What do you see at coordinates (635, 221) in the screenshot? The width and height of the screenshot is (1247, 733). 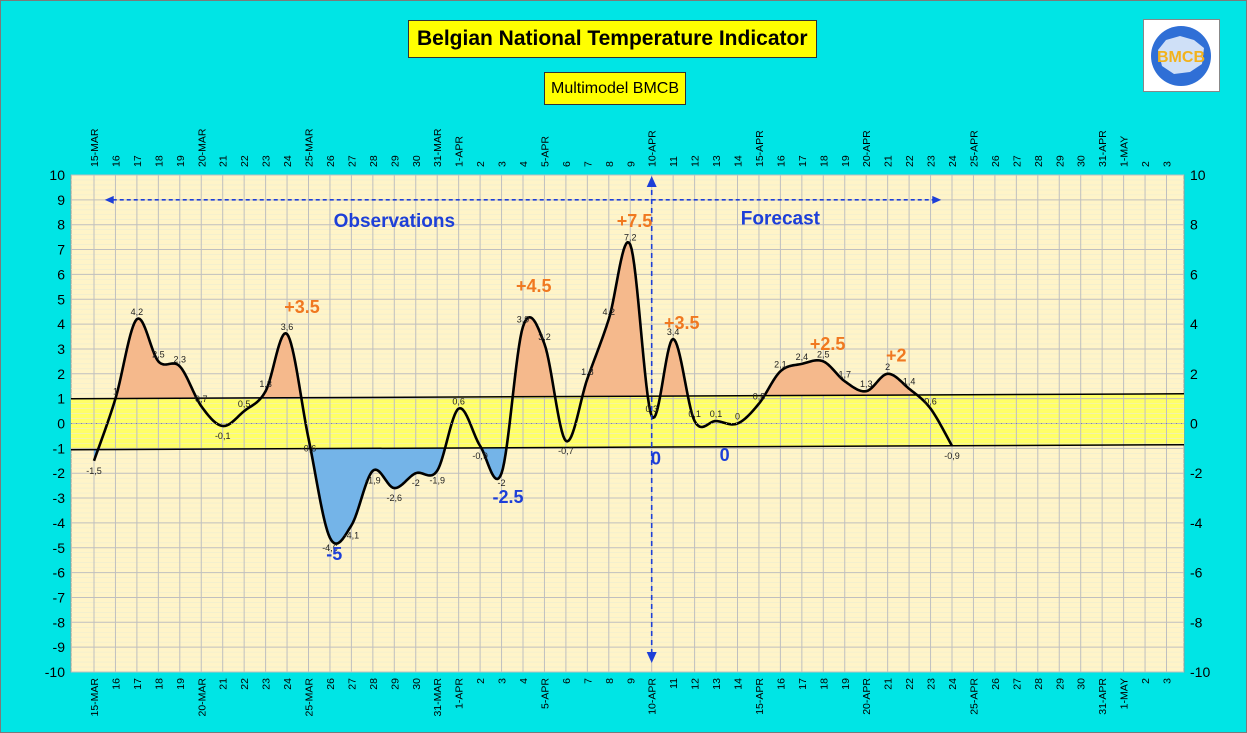 I see `peak-annotation: +7.5` at bounding box center [635, 221].